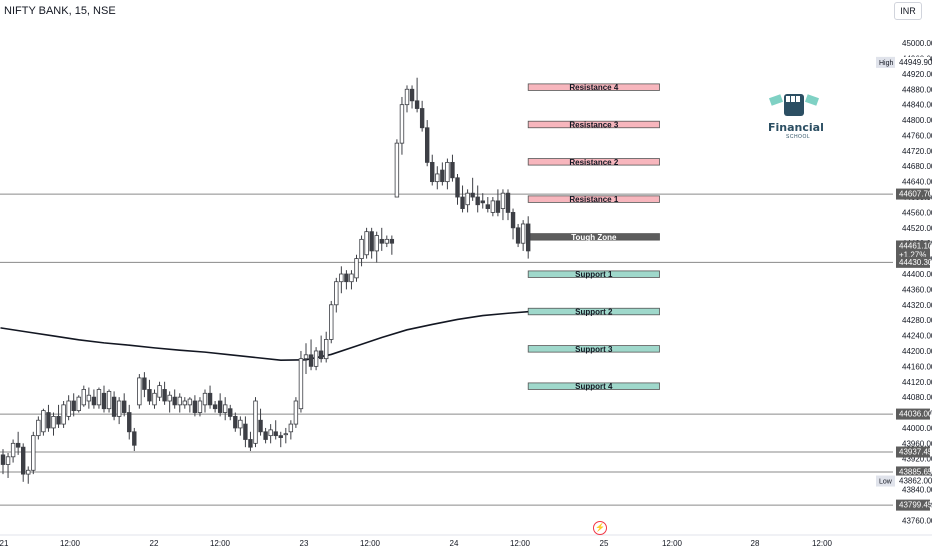 The image size is (932, 550). What do you see at coordinates (264, 336) in the screenshot?
I see `moving-average-line` at bounding box center [264, 336].